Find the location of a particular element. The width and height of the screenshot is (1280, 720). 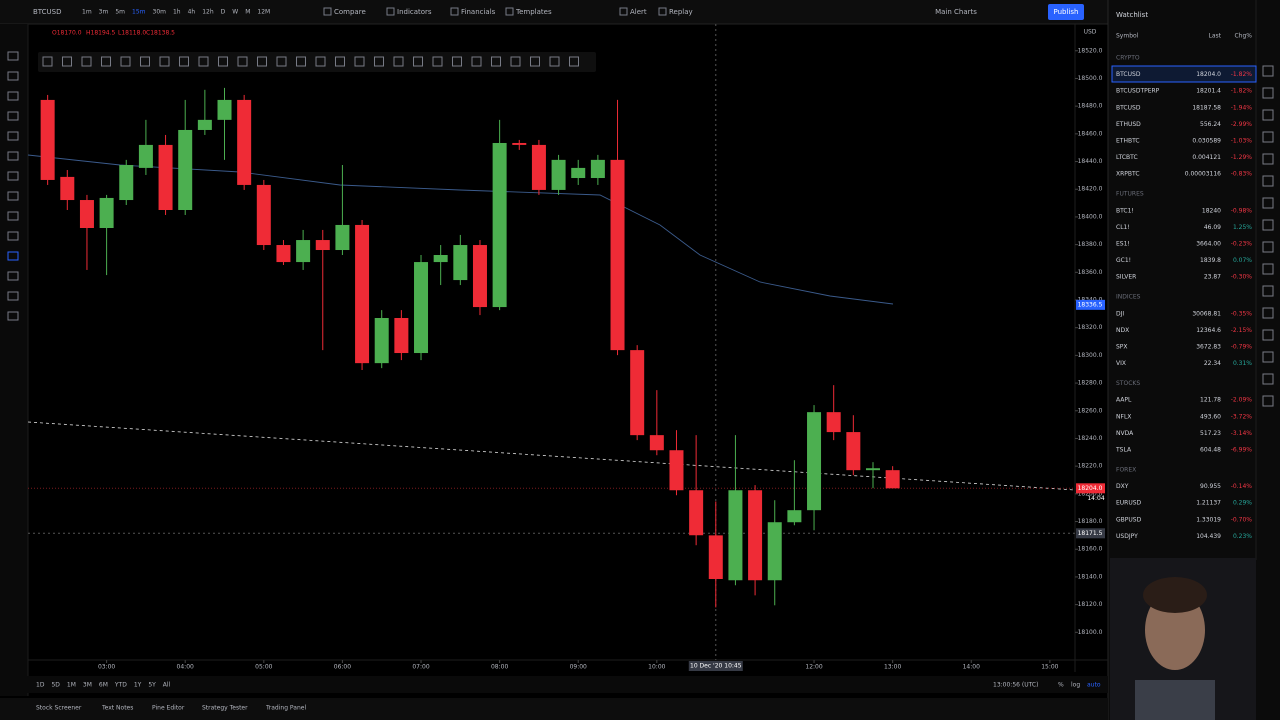

toolbar-button: Alert is located at coordinates (638, 12).